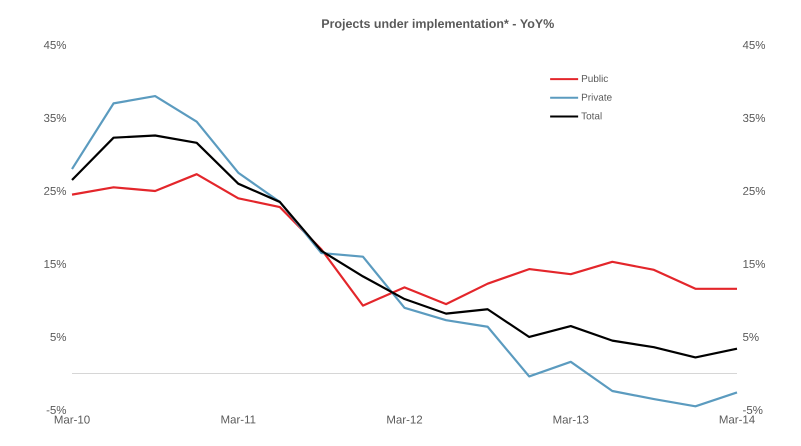 The height and width of the screenshot is (446, 801). What do you see at coordinates (55, 264) in the screenshot?
I see `y-tick-label: 15%` at bounding box center [55, 264].